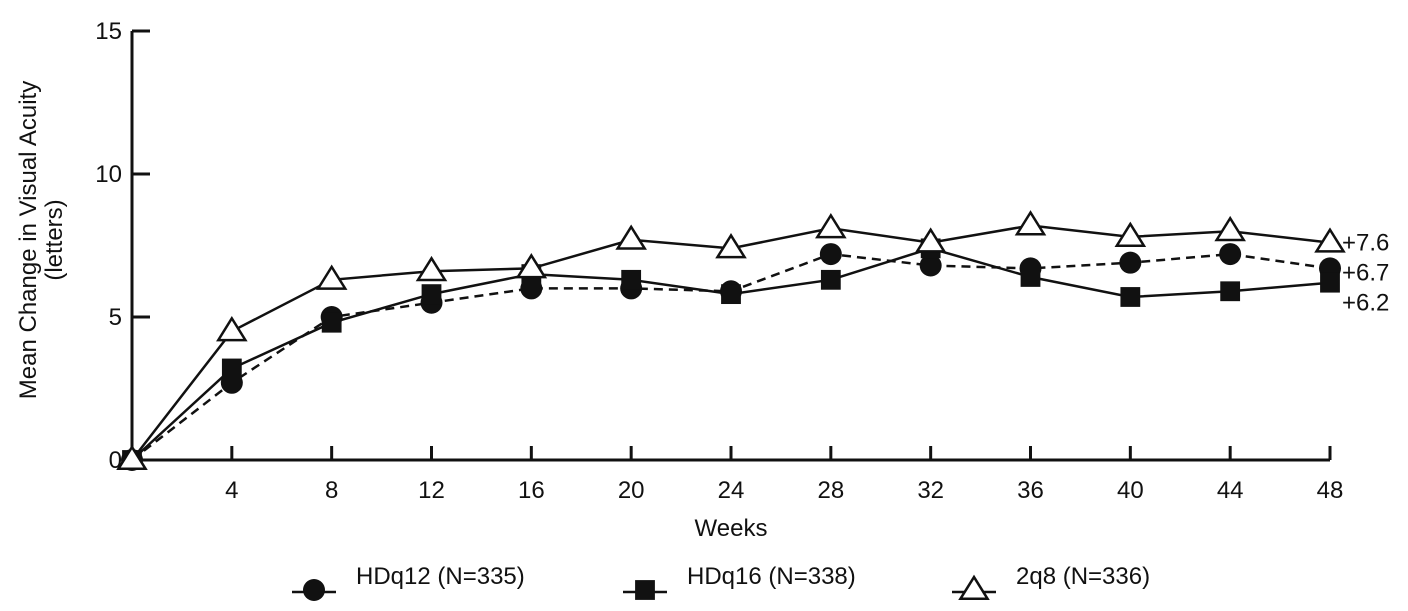  What do you see at coordinates (631, 490) in the screenshot?
I see `x-tick-label: 20` at bounding box center [631, 490].